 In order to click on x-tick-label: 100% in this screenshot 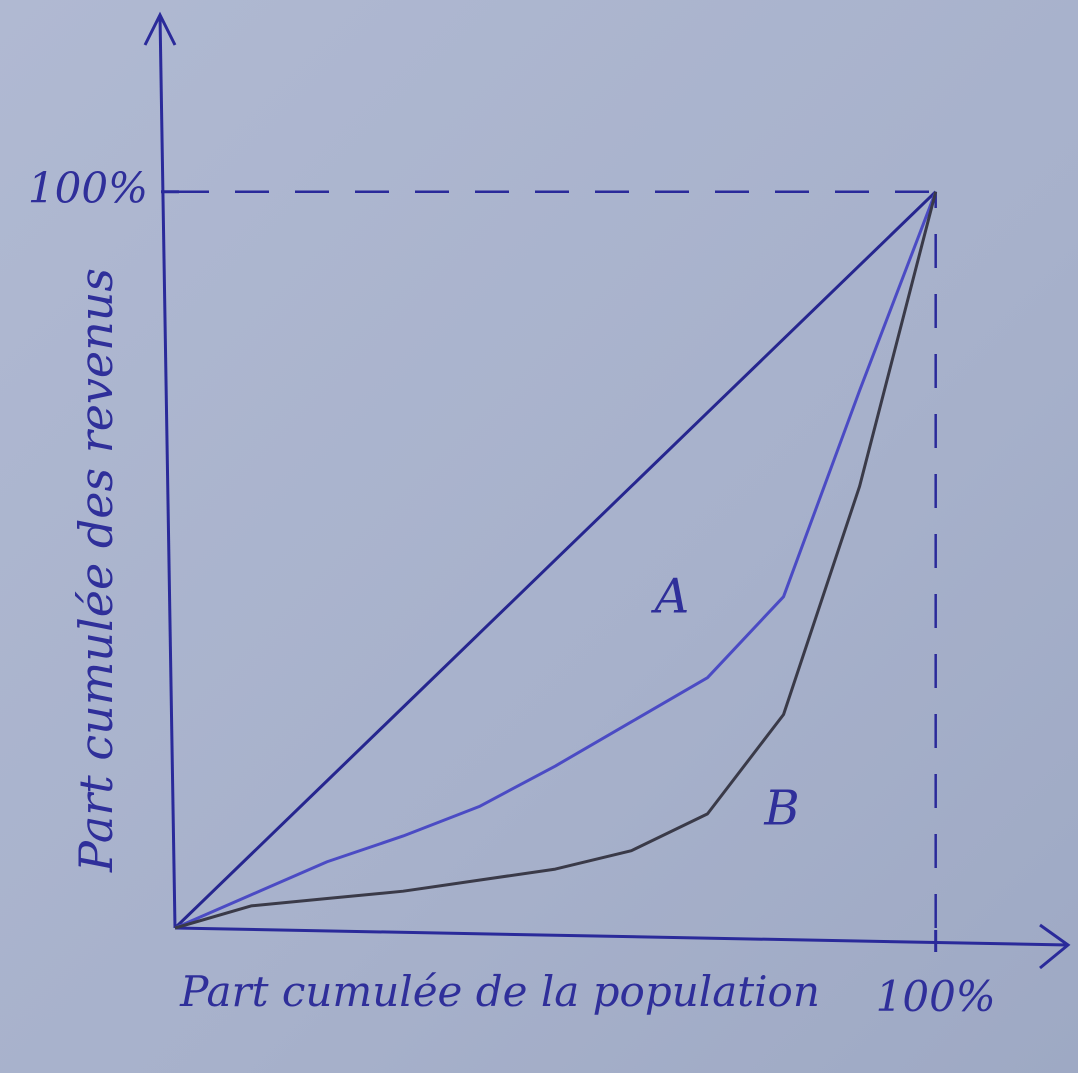, I will do `click(936, 996)`.